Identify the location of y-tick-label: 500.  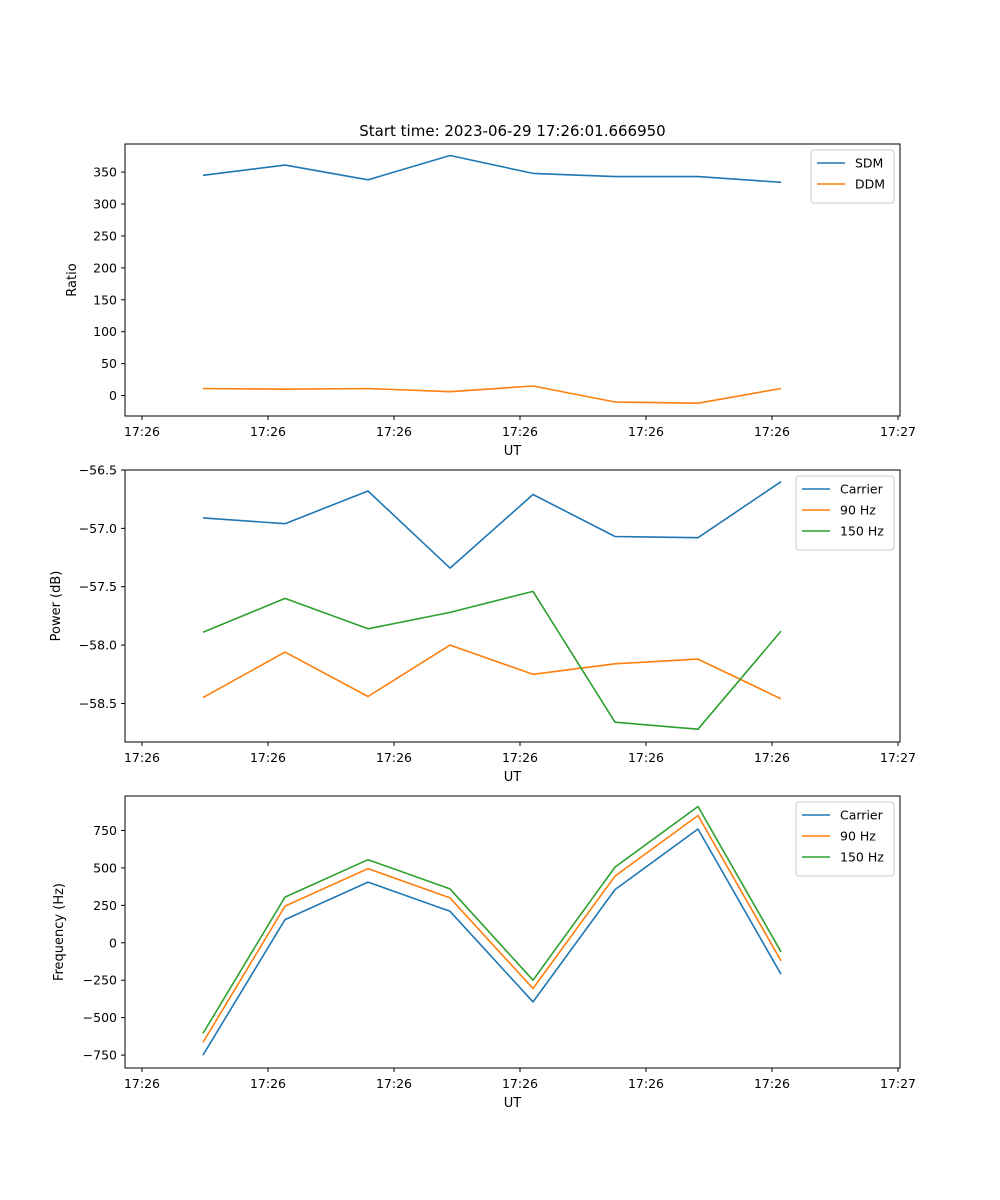
(105, 867).